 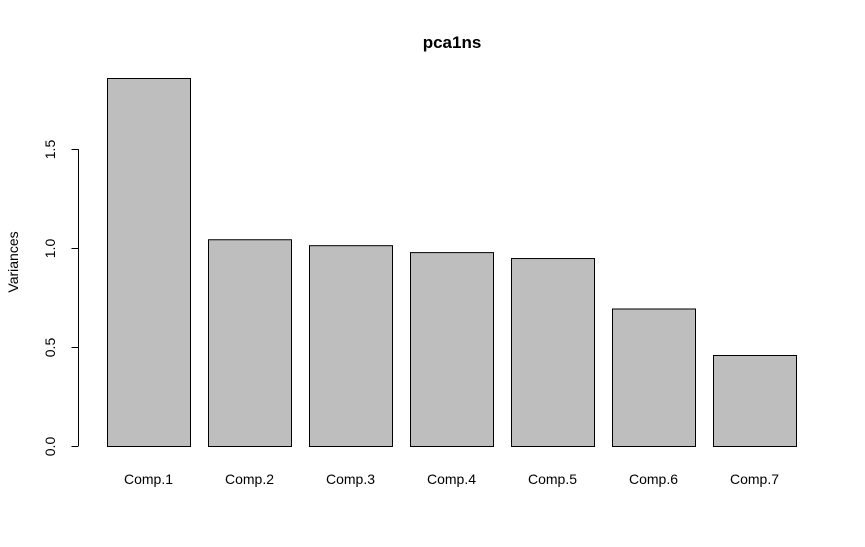 What do you see at coordinates (50, 348) in the screenshot?
I see `y-tick-label: 0.5` at bounding box center [50, 348].